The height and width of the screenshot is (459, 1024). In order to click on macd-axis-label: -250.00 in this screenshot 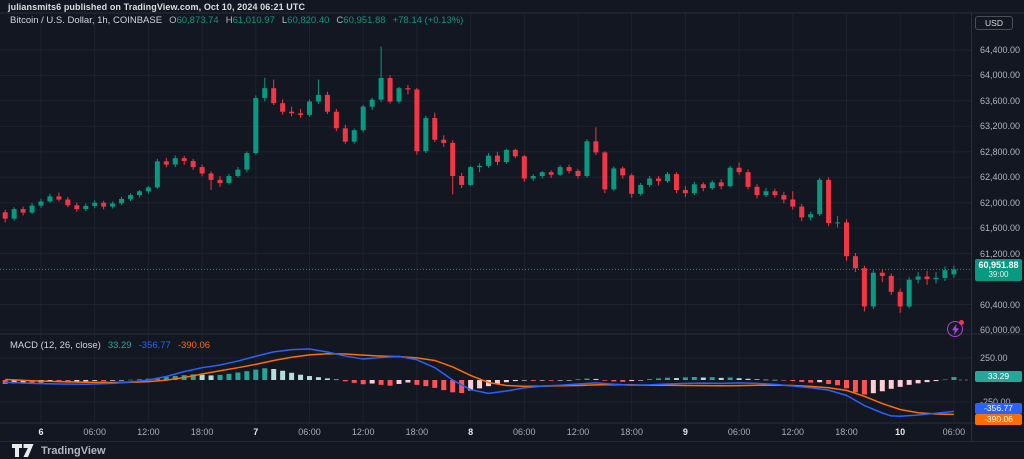, I will do `click(995, 402)`.